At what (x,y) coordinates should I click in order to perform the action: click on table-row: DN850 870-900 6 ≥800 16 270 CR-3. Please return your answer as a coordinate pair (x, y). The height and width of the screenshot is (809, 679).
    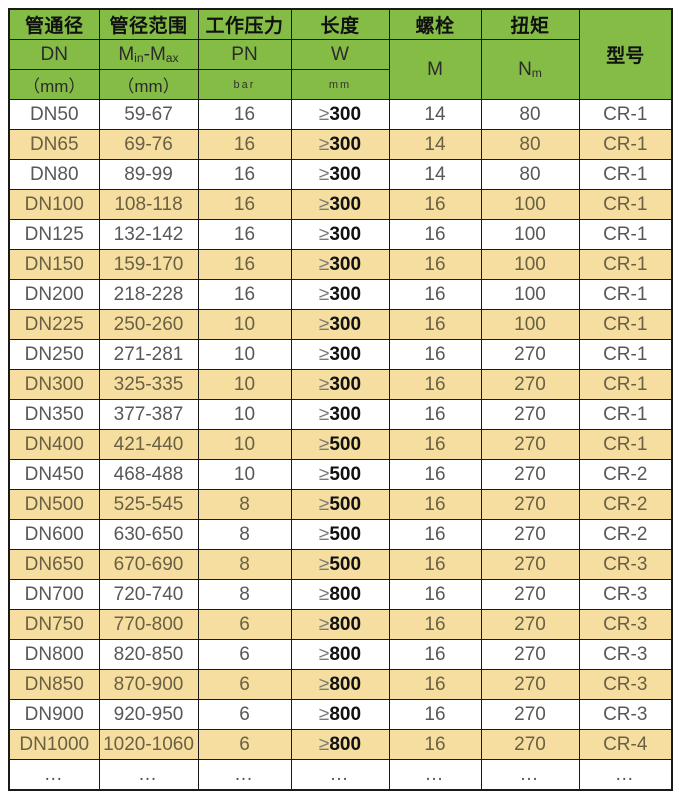
    Looking at the image, I should click on (340, 684).